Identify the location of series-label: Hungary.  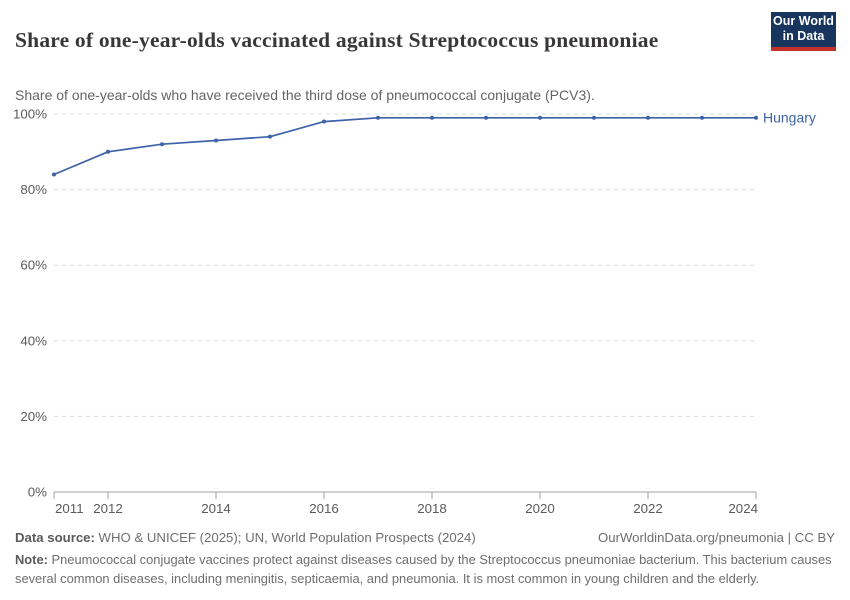
(789, 117).